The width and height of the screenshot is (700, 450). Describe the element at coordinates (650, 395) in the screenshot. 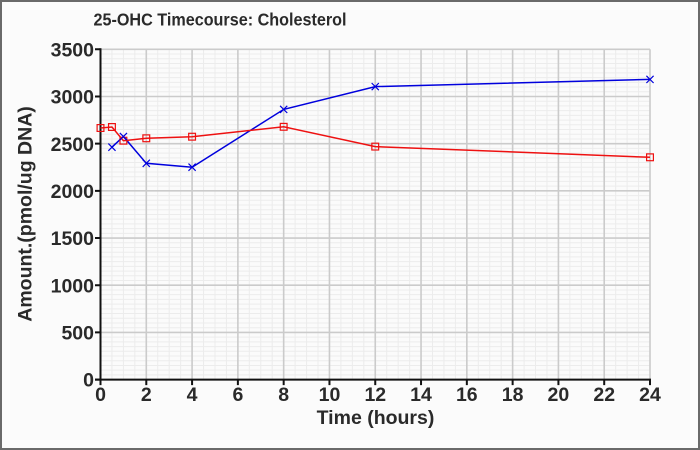

I see `svg-text: 24` at that location.